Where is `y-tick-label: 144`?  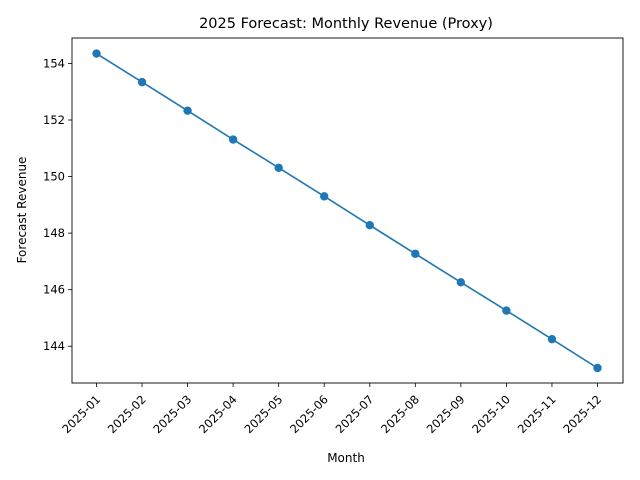 y-tick-label: 144 is located at coordinates (54, 346).